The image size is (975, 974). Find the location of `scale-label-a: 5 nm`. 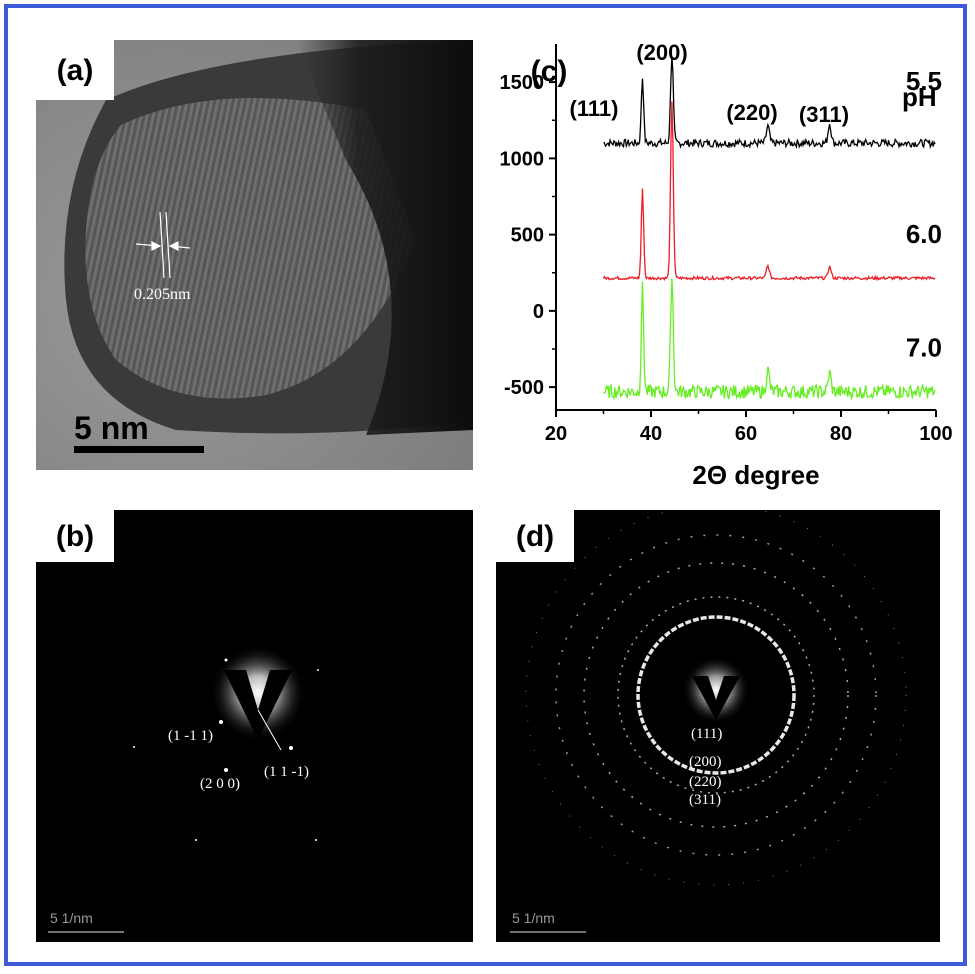

scale-label-a: 5 nm is located at coordinates (111, 428).